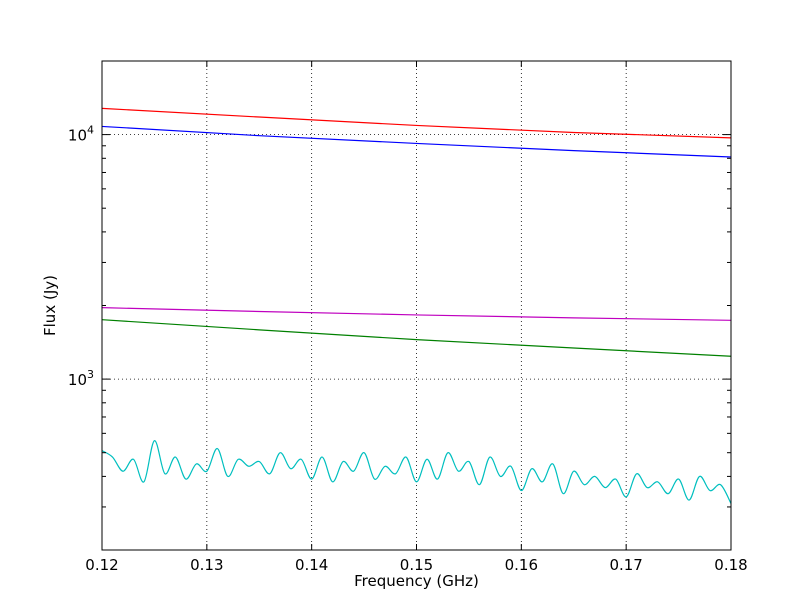 This screenshot has width=812, height=612. Describe the element at coordinates (206, 565) in the screenshot. I see `x-tick-label: 0.13` at that location.